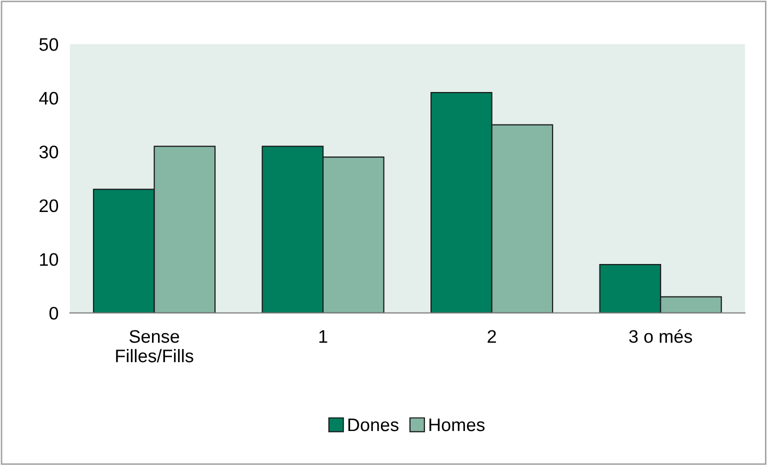 The width and height of the screenshot is (768, 465). Describe the element at coordinates (492, 336) in the screenshot. I see `x-tick-label: 2` at that location.